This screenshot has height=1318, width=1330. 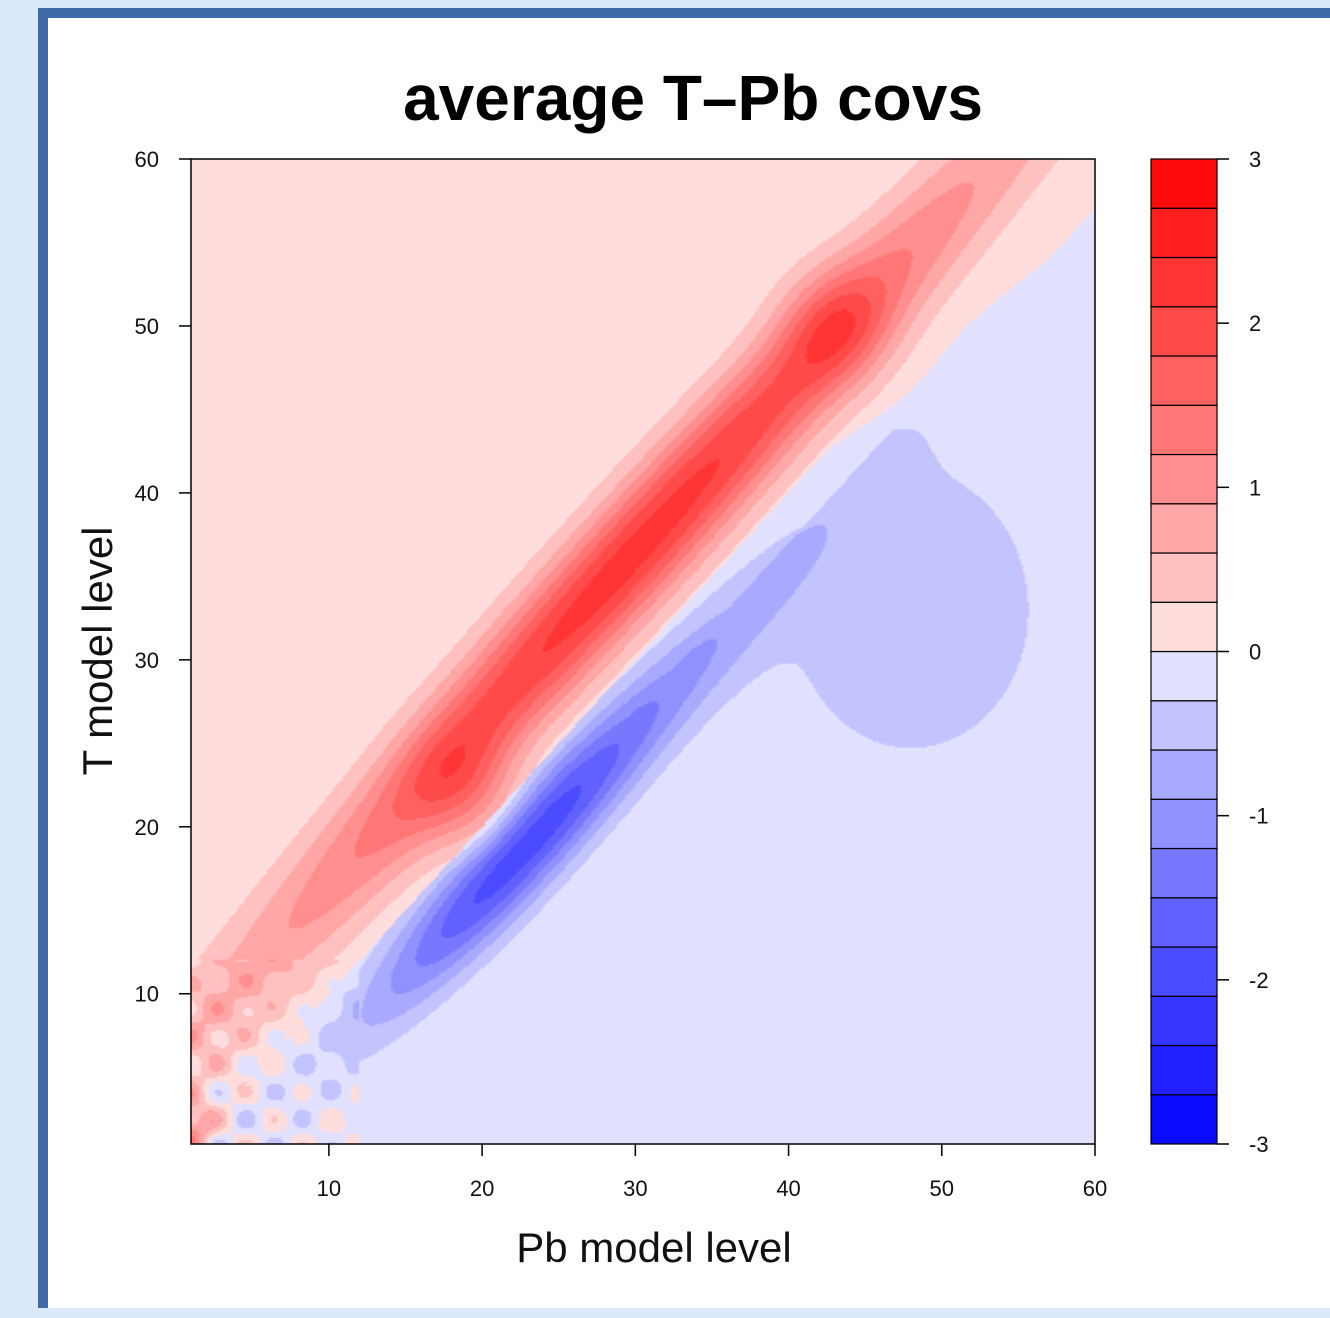 What do you see at coordinates (1255, 159) in the screenshot?
I see `colorbar-tick-label: 3` at bounding box center [1255, 159].